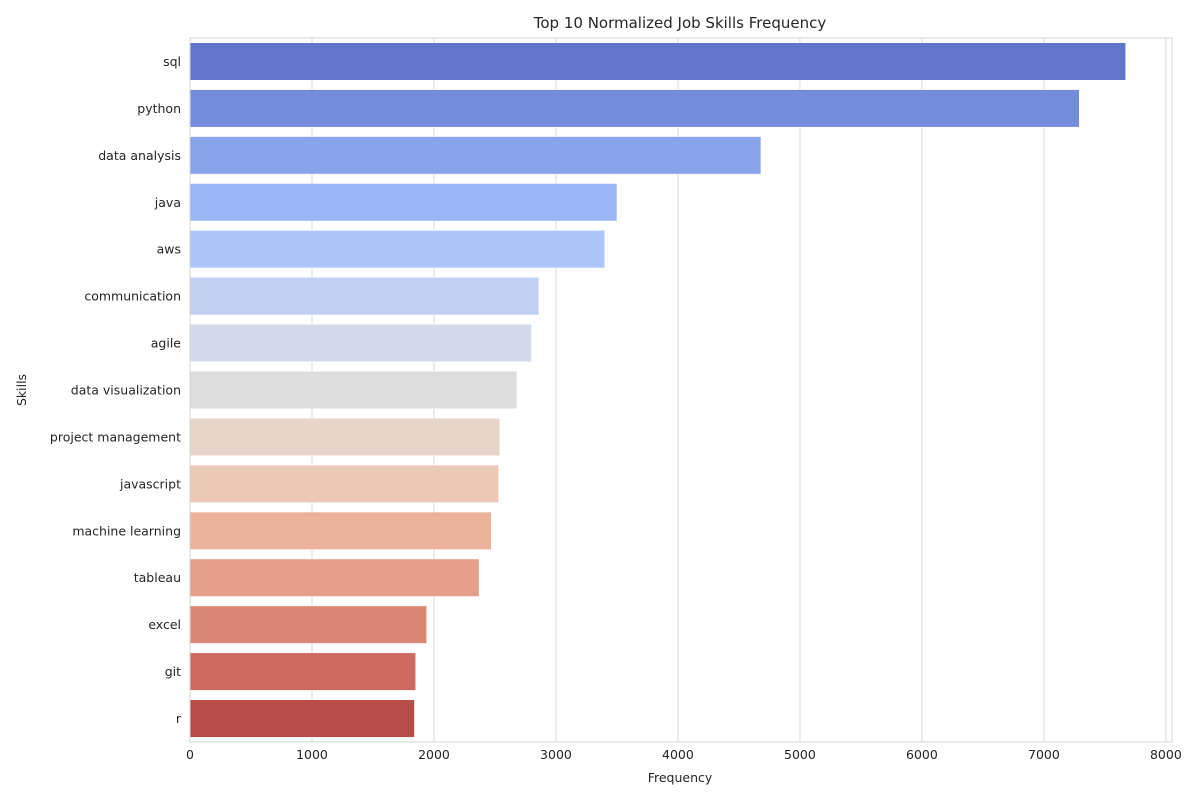  I want to click on x-tick-labels: 0 1000 2000 3000 4000 5000 6000 7000 8000, so click(684, 754).